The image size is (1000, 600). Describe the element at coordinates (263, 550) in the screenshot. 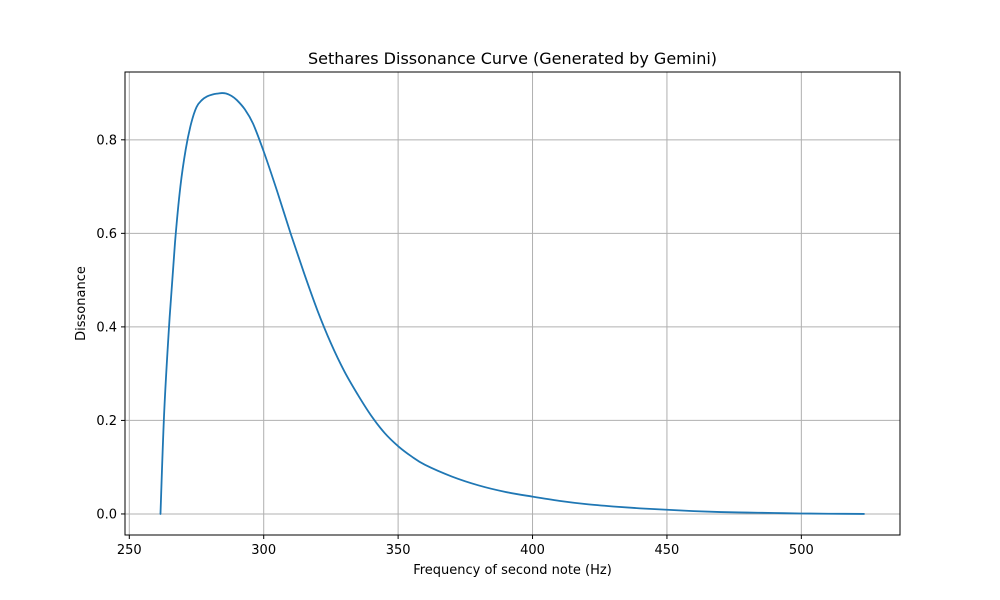

I see `x-tick-label: 300` at that location.